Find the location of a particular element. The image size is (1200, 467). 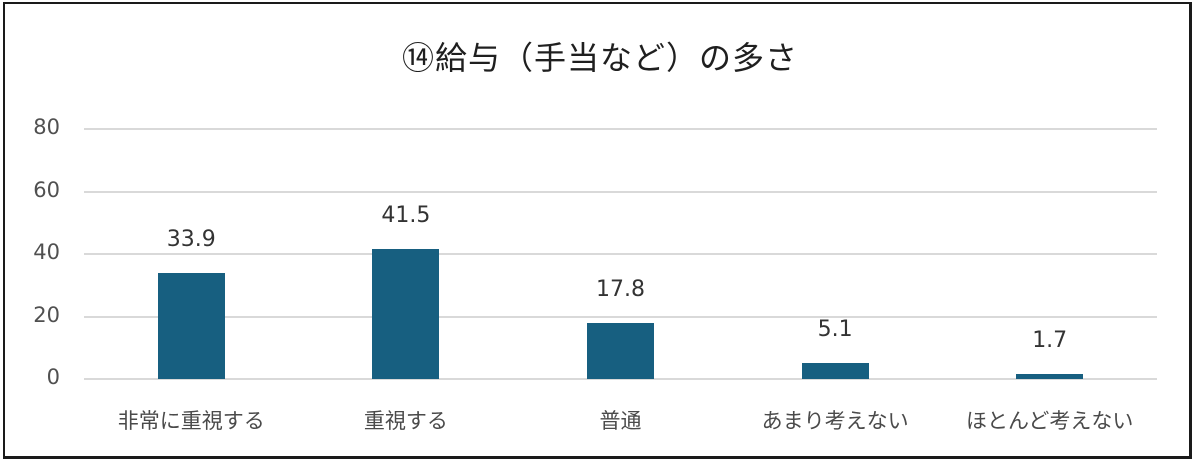

data-label: 17.8 is located at coordinates (620, 290).